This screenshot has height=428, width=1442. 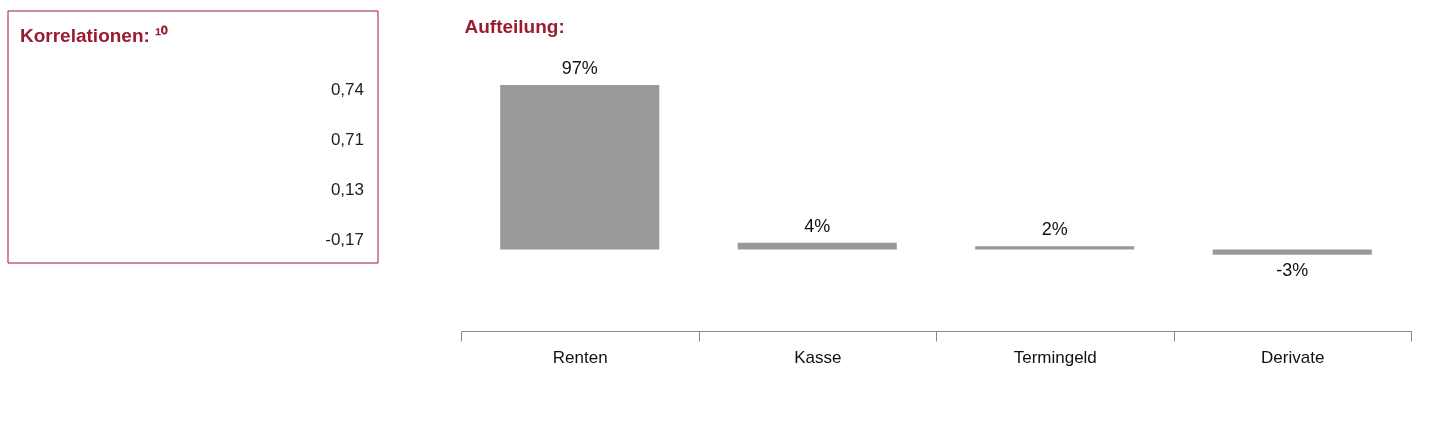 What do you see at coordinates (1054, 229) in the screenshot?
I see `data-label: 2%` at bounding box center [1054, 229].